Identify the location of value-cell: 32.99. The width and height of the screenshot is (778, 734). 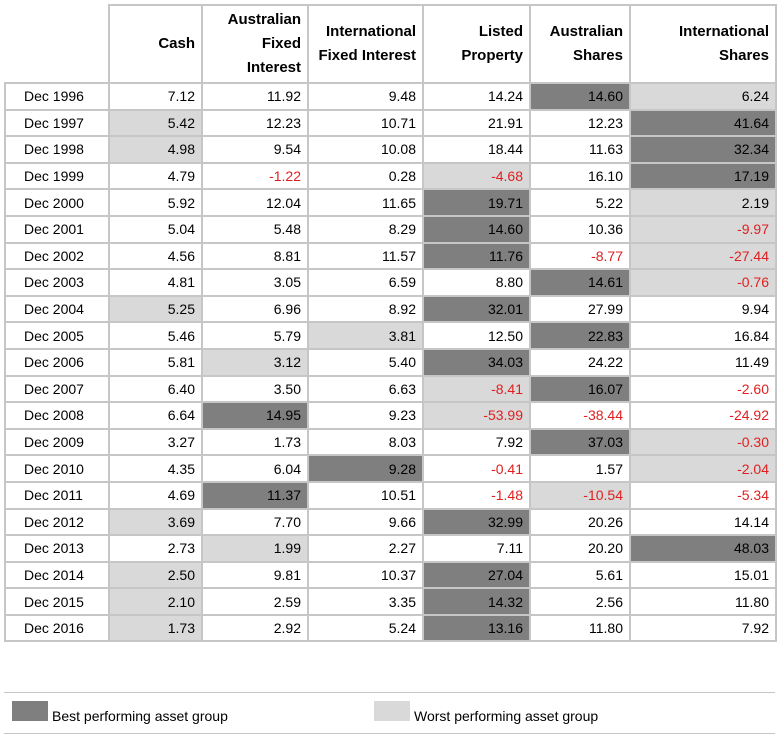
(476, 522).